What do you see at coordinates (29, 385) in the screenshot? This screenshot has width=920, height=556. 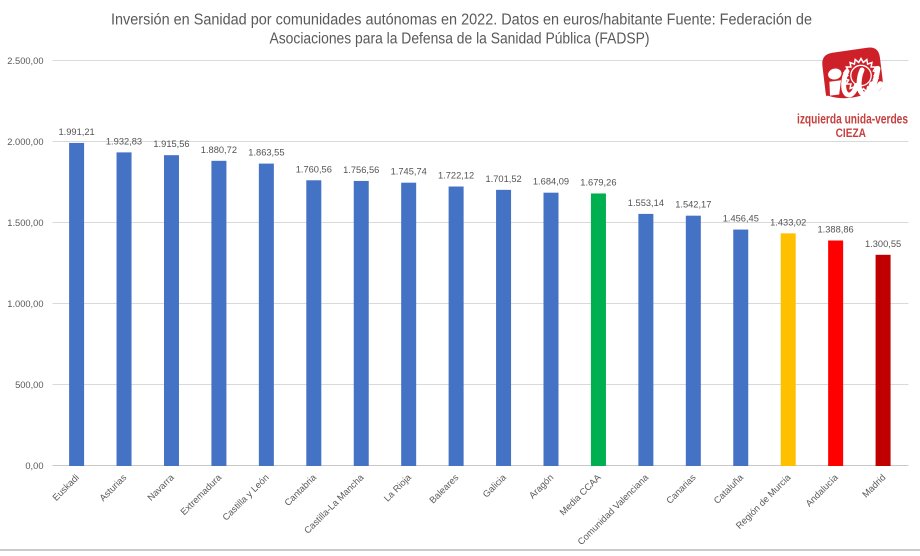 I see `svg-text: 500,00` at bounding box center [29, 385].